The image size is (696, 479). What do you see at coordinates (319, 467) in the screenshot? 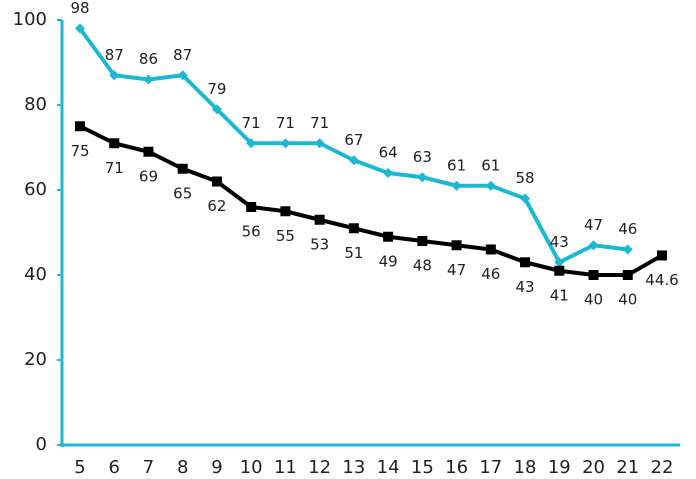
I see `x-tick-label: 12` at bounding box center [319, 467].